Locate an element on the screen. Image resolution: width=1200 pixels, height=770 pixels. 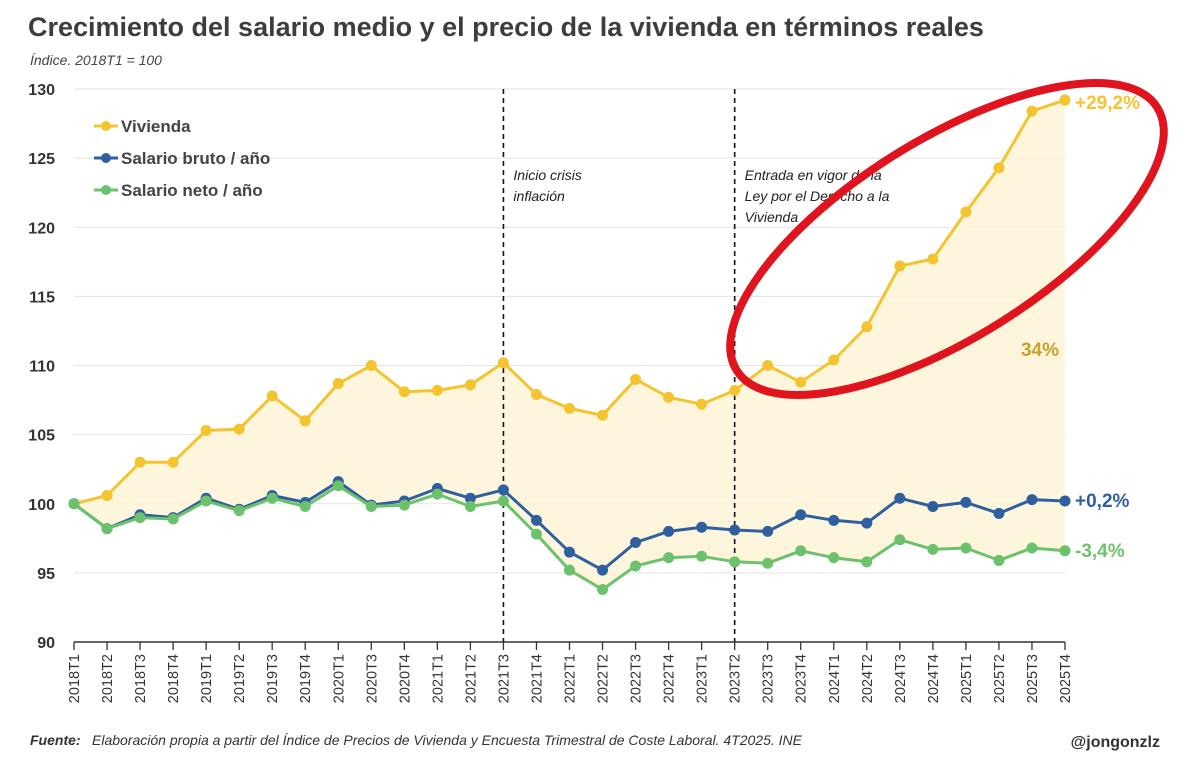
x-tick-label: 2020T3 is located at coordinates (372, 678).